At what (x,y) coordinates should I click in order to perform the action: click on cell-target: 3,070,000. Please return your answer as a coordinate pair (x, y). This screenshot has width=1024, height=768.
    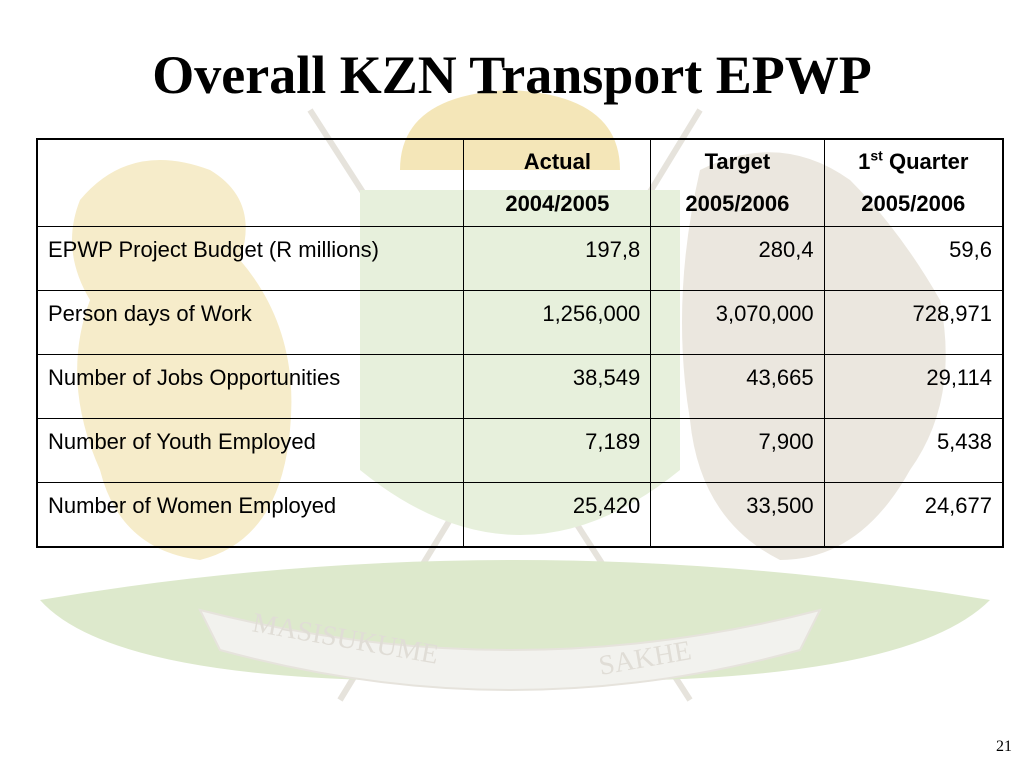
    Looking at the image, I should click on (737, 322).